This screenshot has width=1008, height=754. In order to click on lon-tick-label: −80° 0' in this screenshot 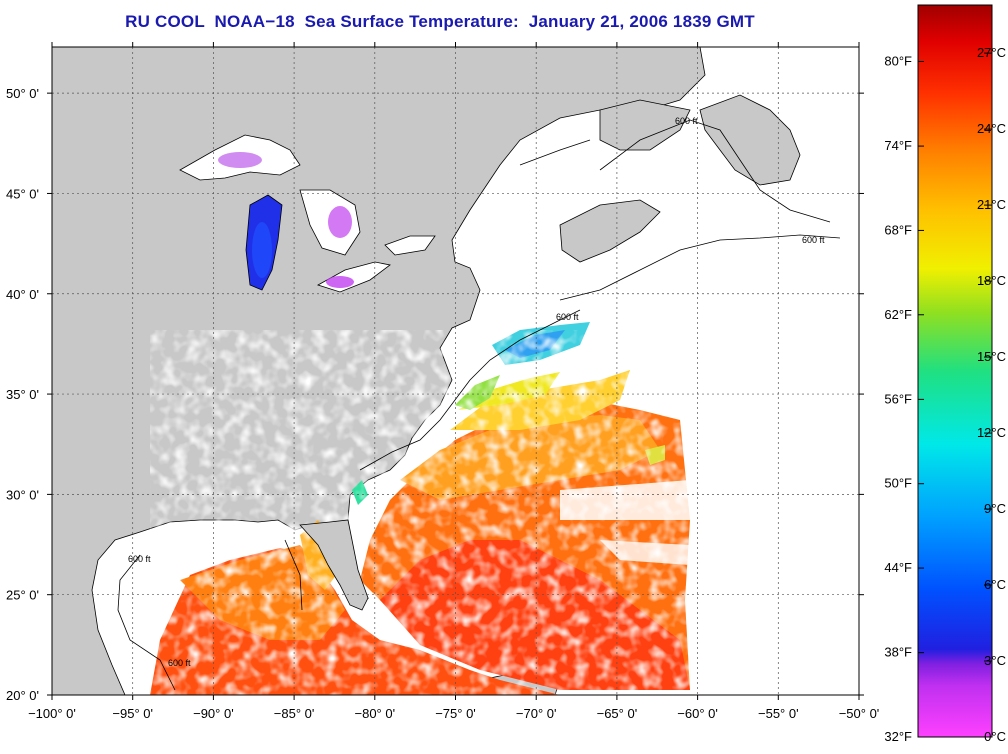, I will do `click(375, 713)`.